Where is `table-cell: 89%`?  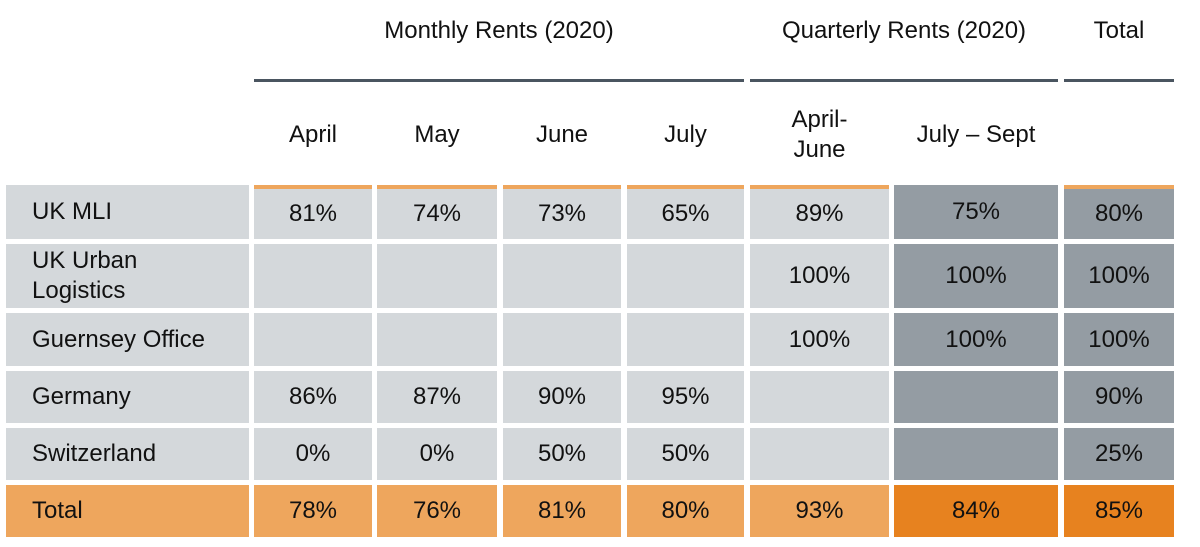
table-cell: 89% is located at coordinates (819, 212).